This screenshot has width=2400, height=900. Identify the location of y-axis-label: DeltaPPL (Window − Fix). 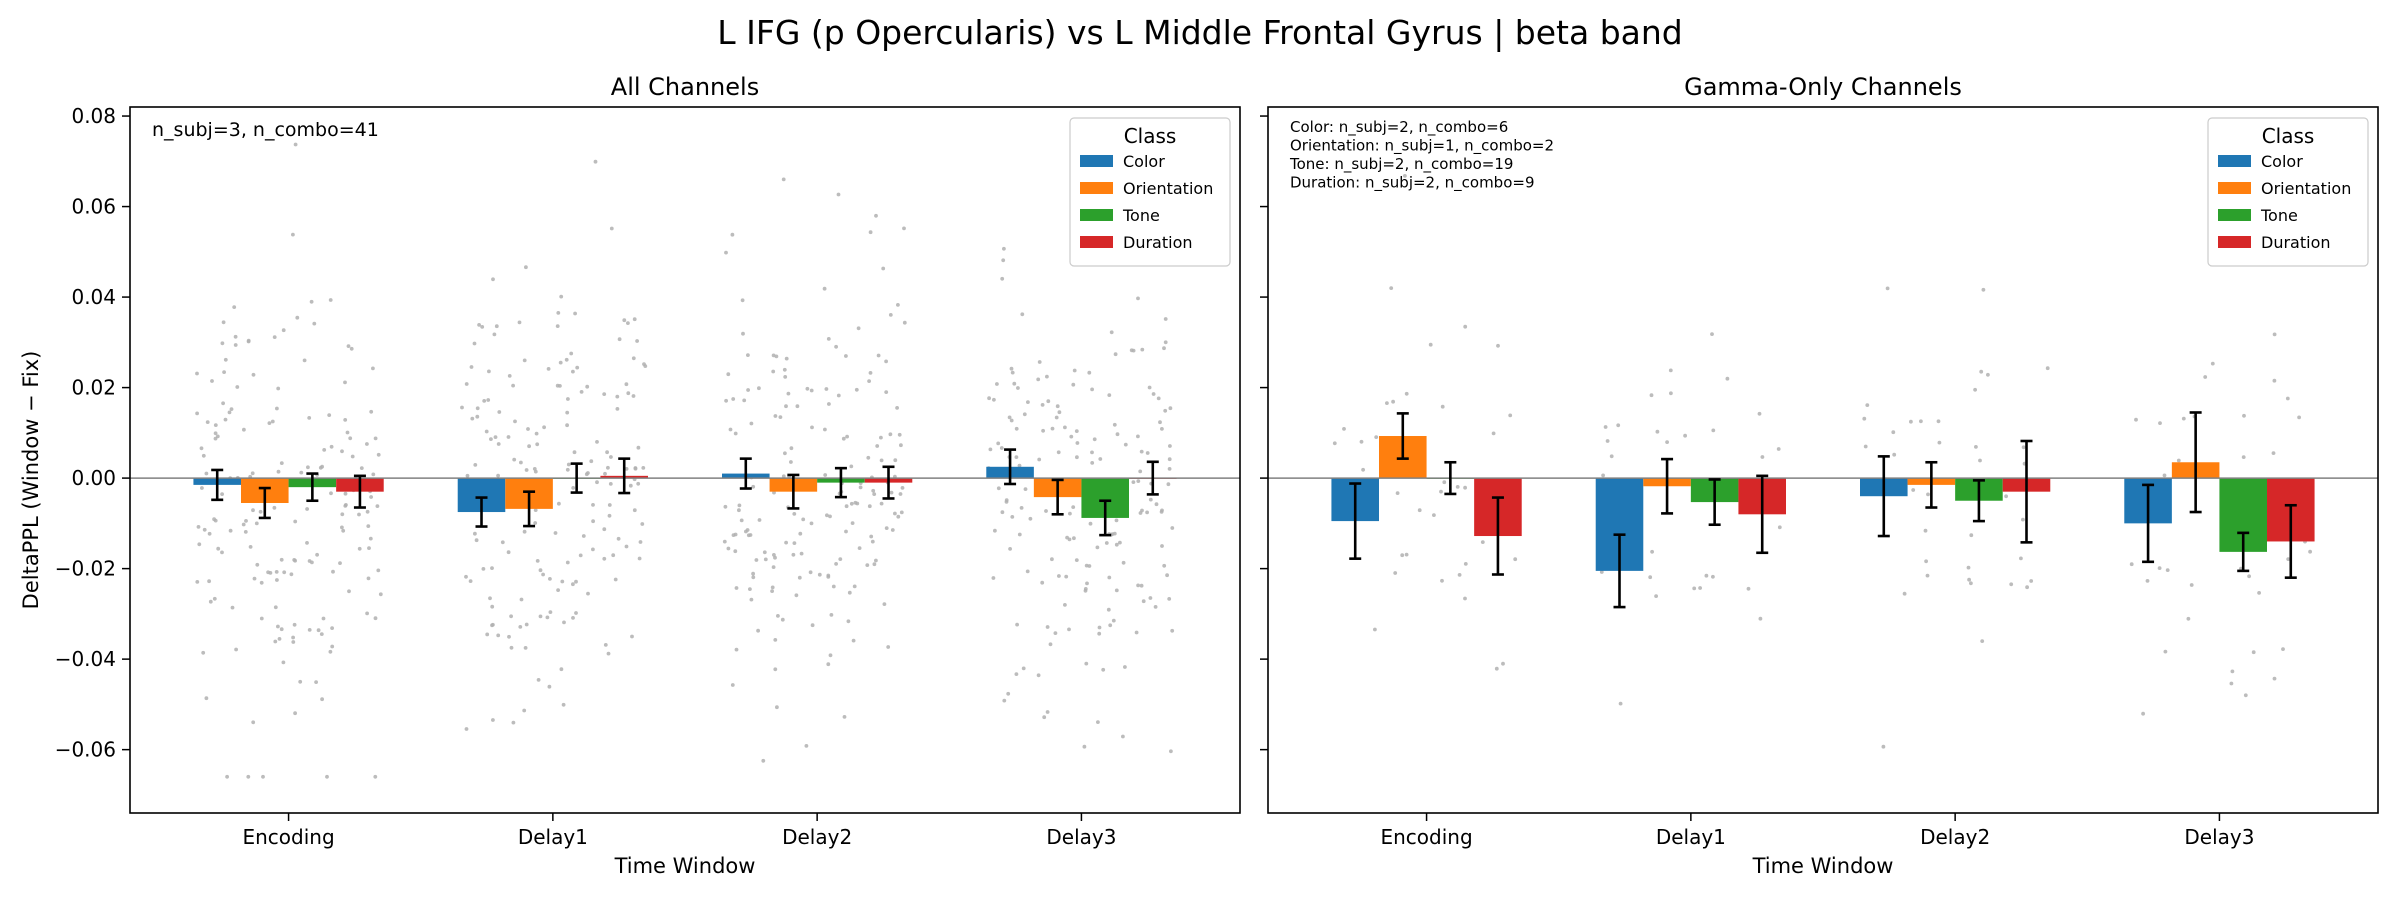
(31, 480).